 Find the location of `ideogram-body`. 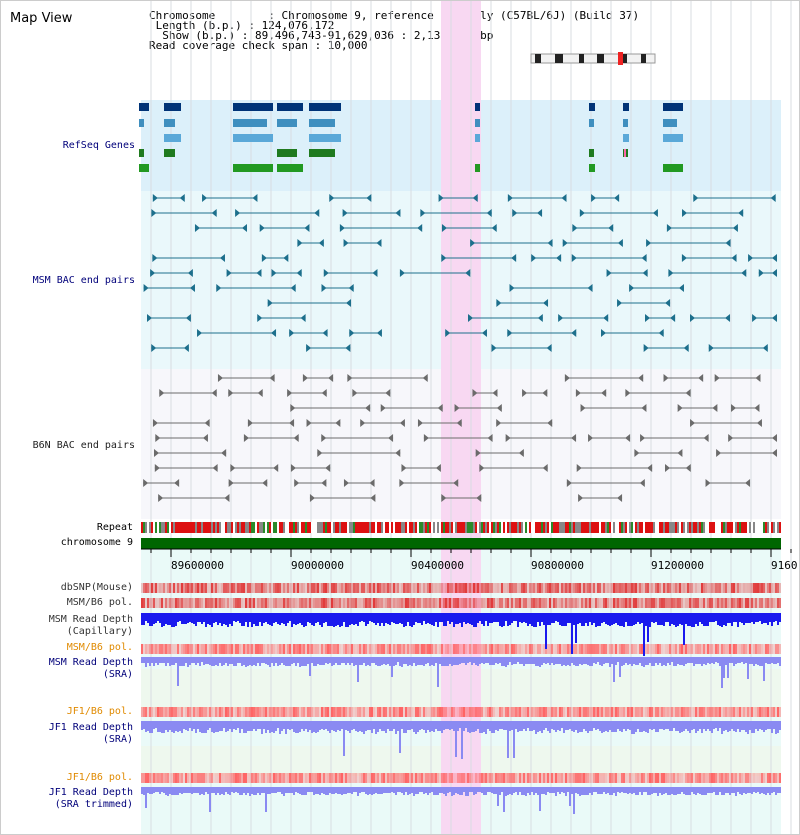

ideogram-body is located at coordinates (593, 58).